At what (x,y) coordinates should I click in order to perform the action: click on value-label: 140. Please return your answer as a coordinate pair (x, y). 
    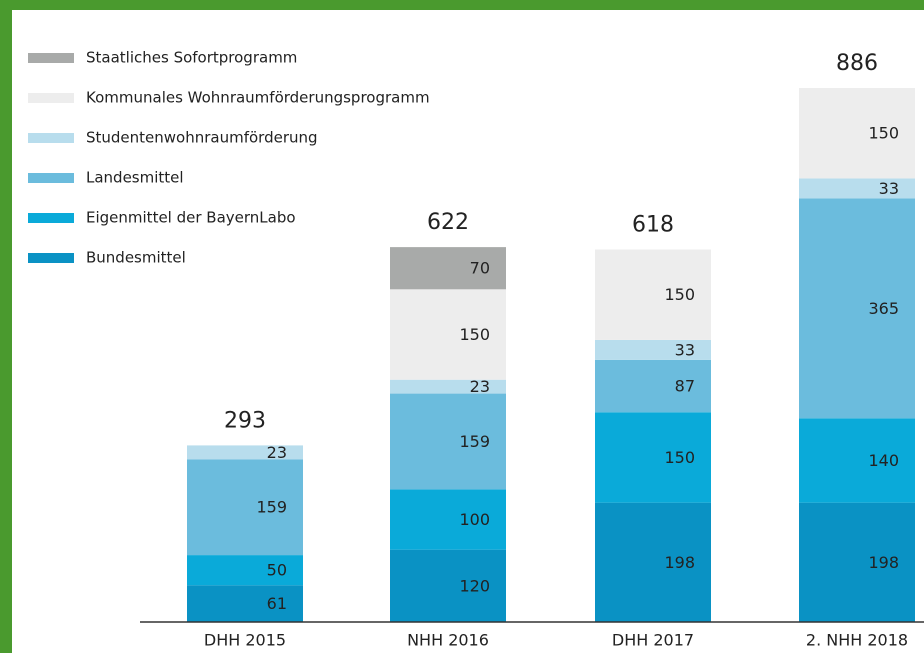
    Looking at the image, I should click on (883, 460).